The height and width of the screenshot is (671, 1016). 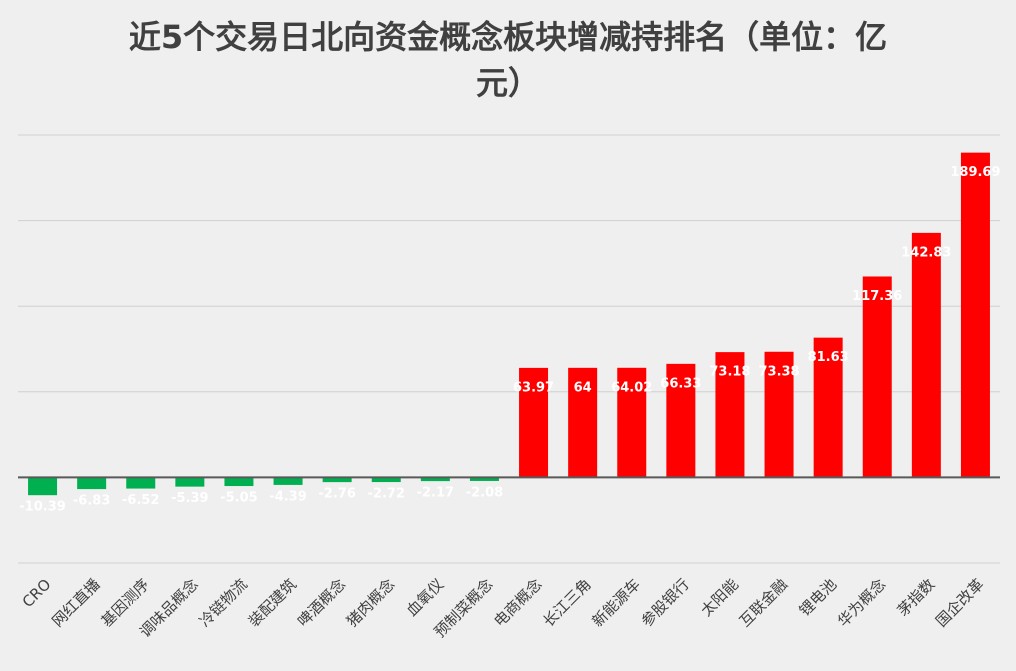 What do you see at coordinates (435, 493) in the screenshot?
I see `value-label: -2.17` at bounding box center [435, 493].